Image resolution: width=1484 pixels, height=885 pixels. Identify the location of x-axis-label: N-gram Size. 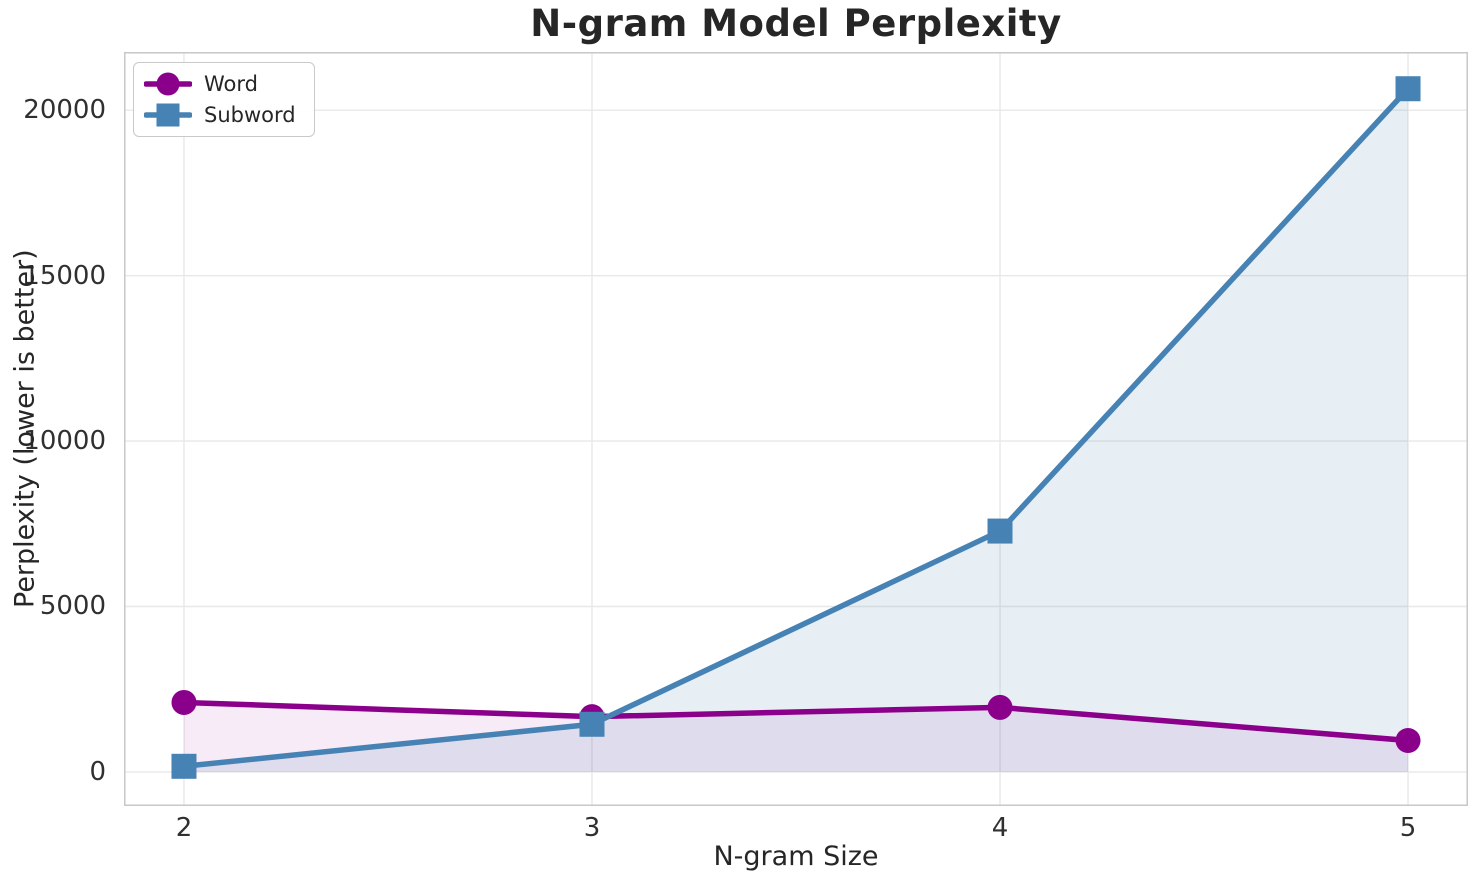
(796, 856).